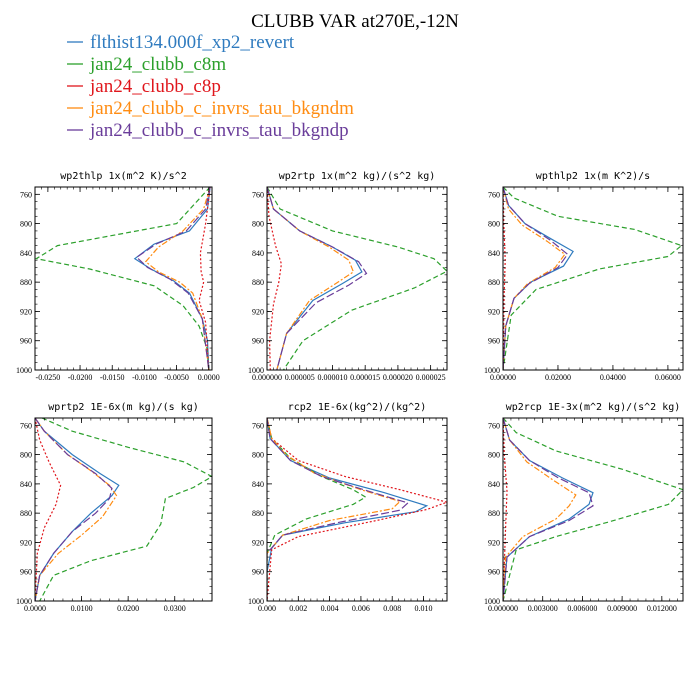  What do you see at coordinates (398, 377) in the screenshot?
I see `x-tick-label: 0.000020` at bounding box center [398, 377].